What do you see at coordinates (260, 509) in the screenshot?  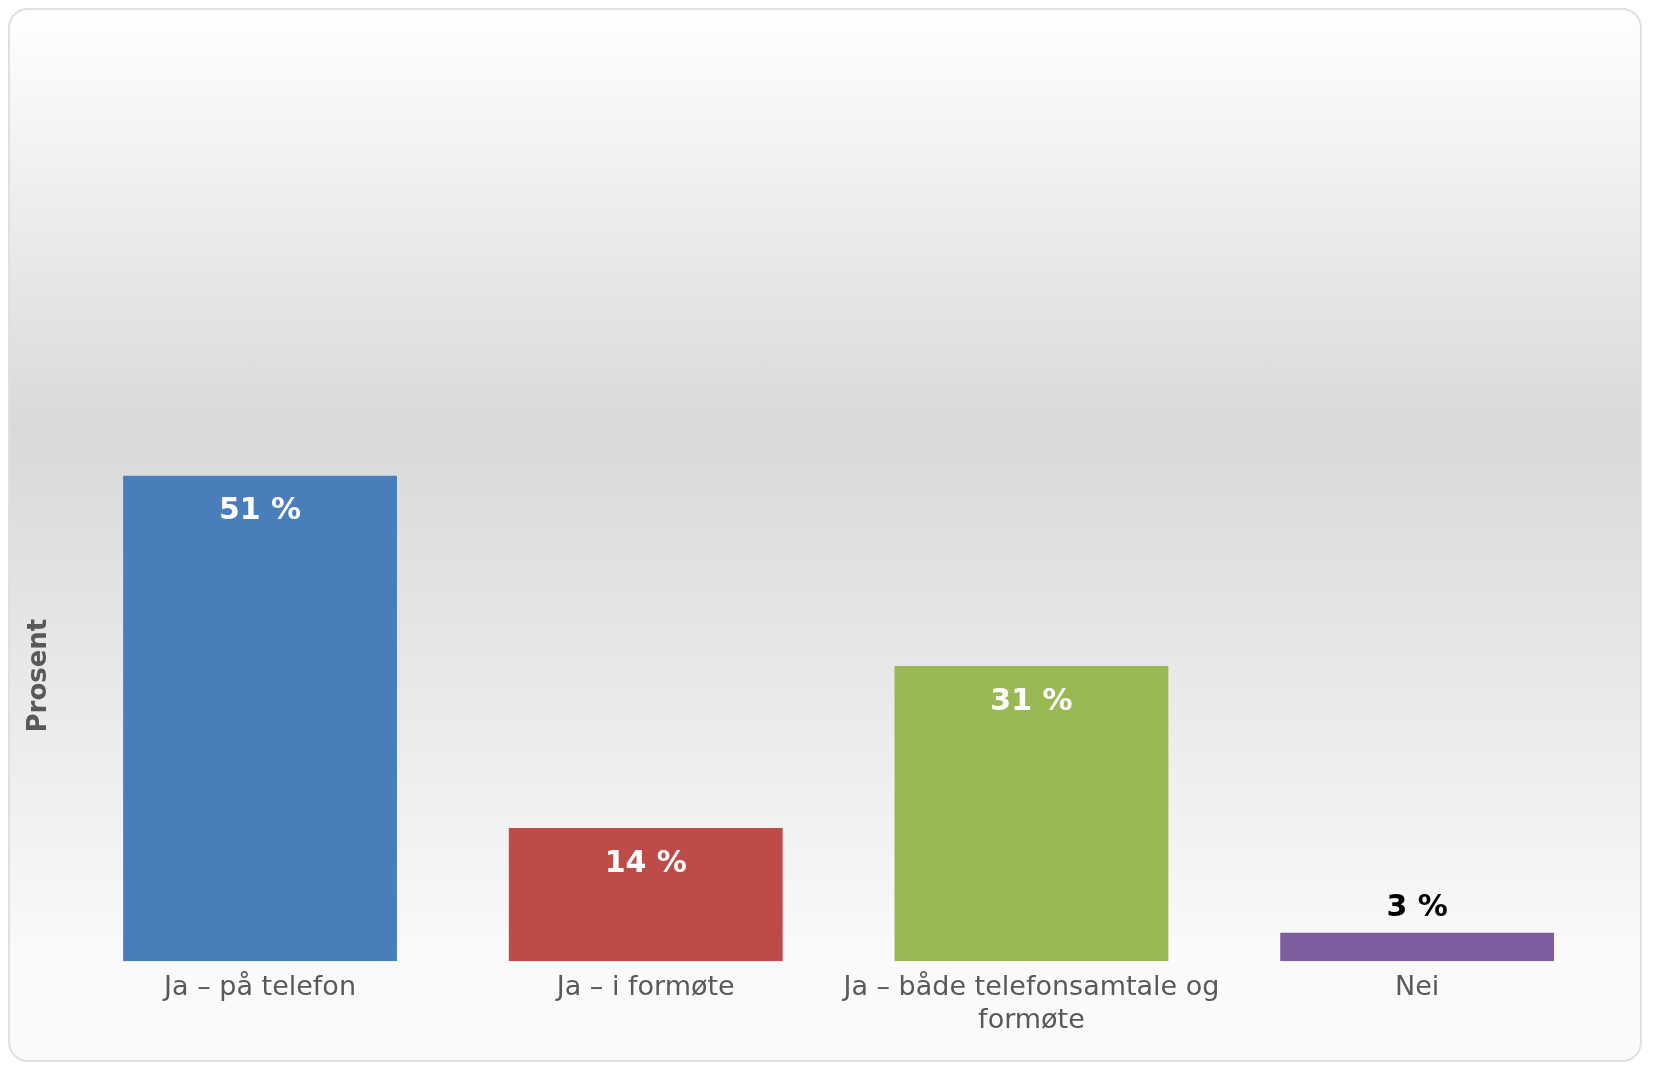 I see `data-label: 51 %` at bounding box center [260, 509].